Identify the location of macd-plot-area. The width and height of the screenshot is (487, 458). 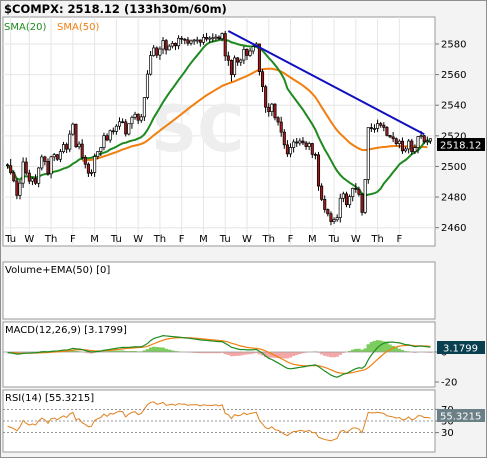
(219, 354).